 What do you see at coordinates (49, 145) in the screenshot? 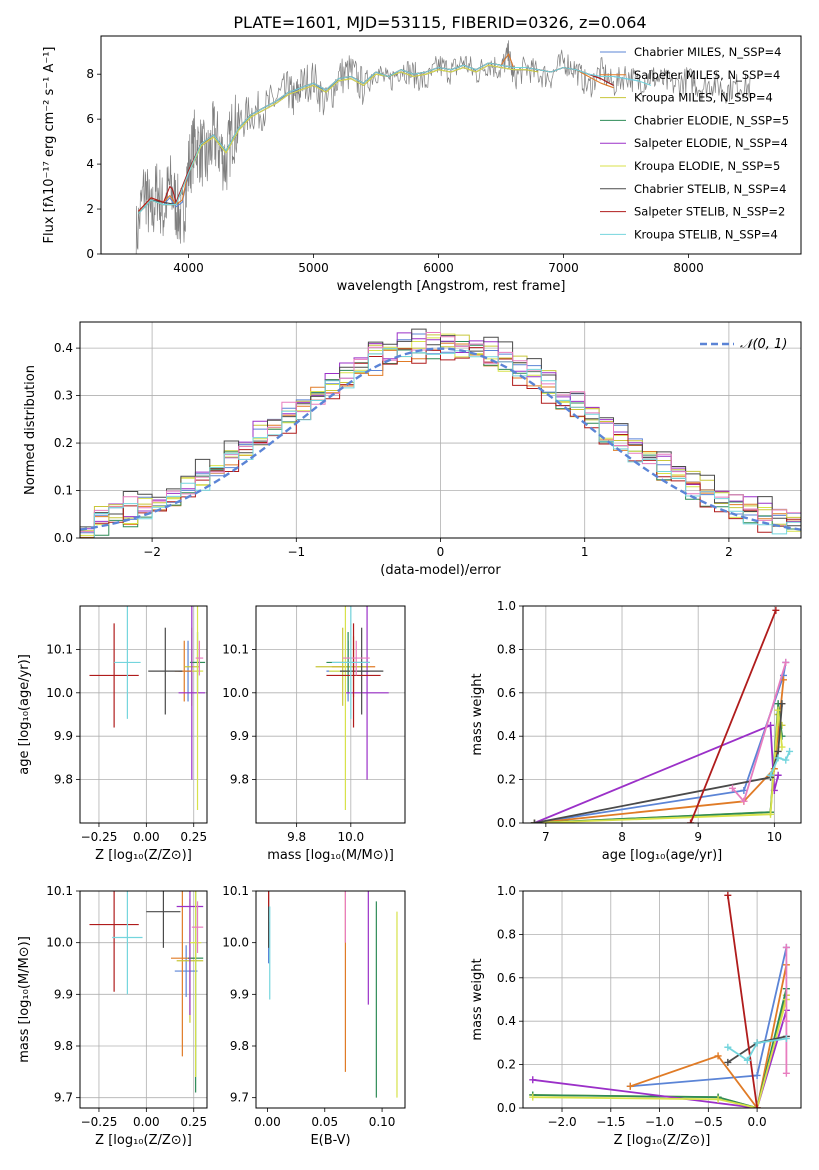
I see `y-axis-label: Flux [fλ10⁻¹⁷ erg cm⁻² s⁻¹ A⁻¹]` at bounding box center [49, 145].